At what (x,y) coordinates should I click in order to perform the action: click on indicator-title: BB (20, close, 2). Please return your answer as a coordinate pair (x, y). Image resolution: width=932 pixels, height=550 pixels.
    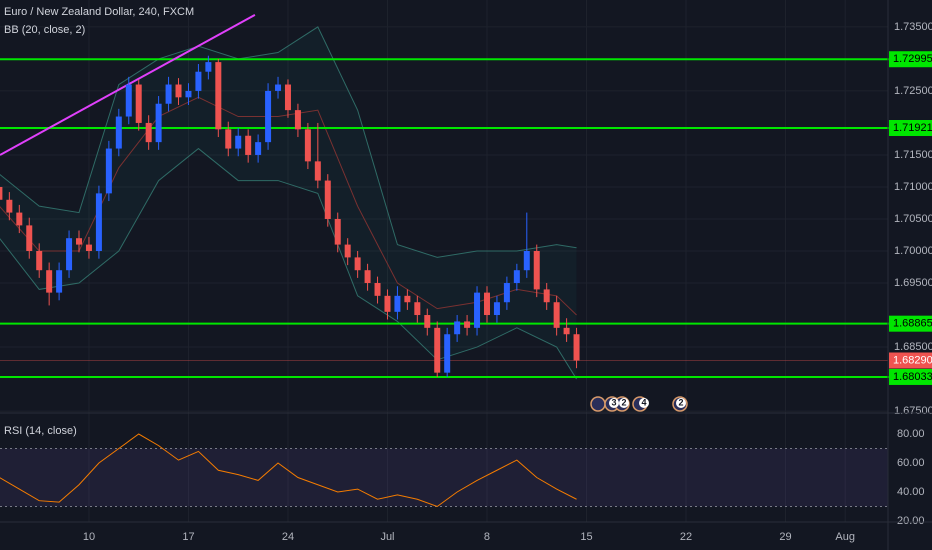
    Looking at the image, I should click on (44, 30).